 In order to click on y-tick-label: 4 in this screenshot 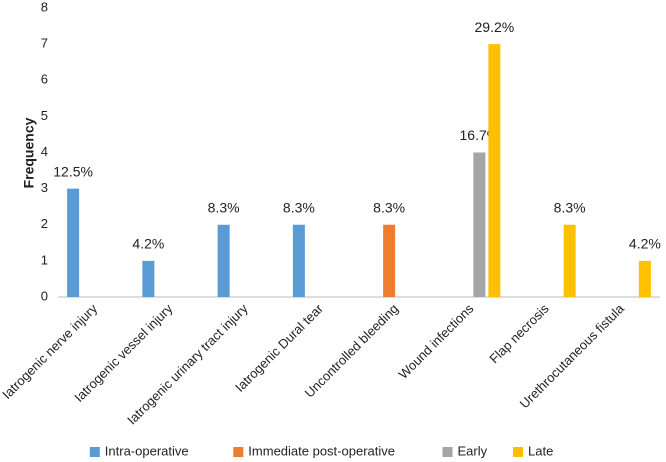, I will do `click(44, 151)`.